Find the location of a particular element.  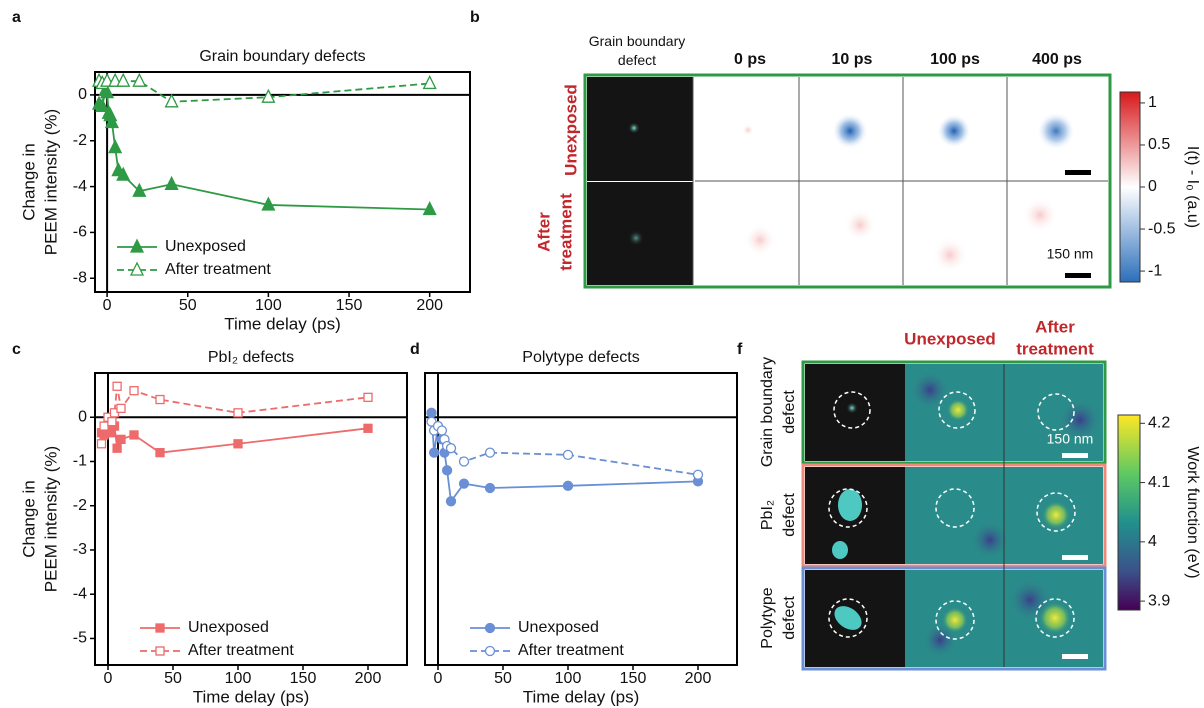

row-label: Polytype is located at coordinates (767, 617).